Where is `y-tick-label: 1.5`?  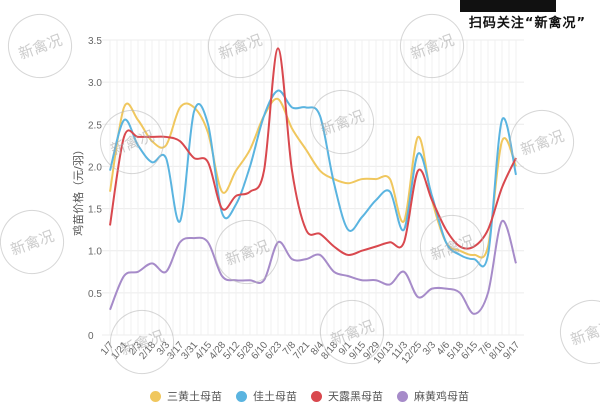 y-tick-label: 1.5 is located at coordinates (95, 210).